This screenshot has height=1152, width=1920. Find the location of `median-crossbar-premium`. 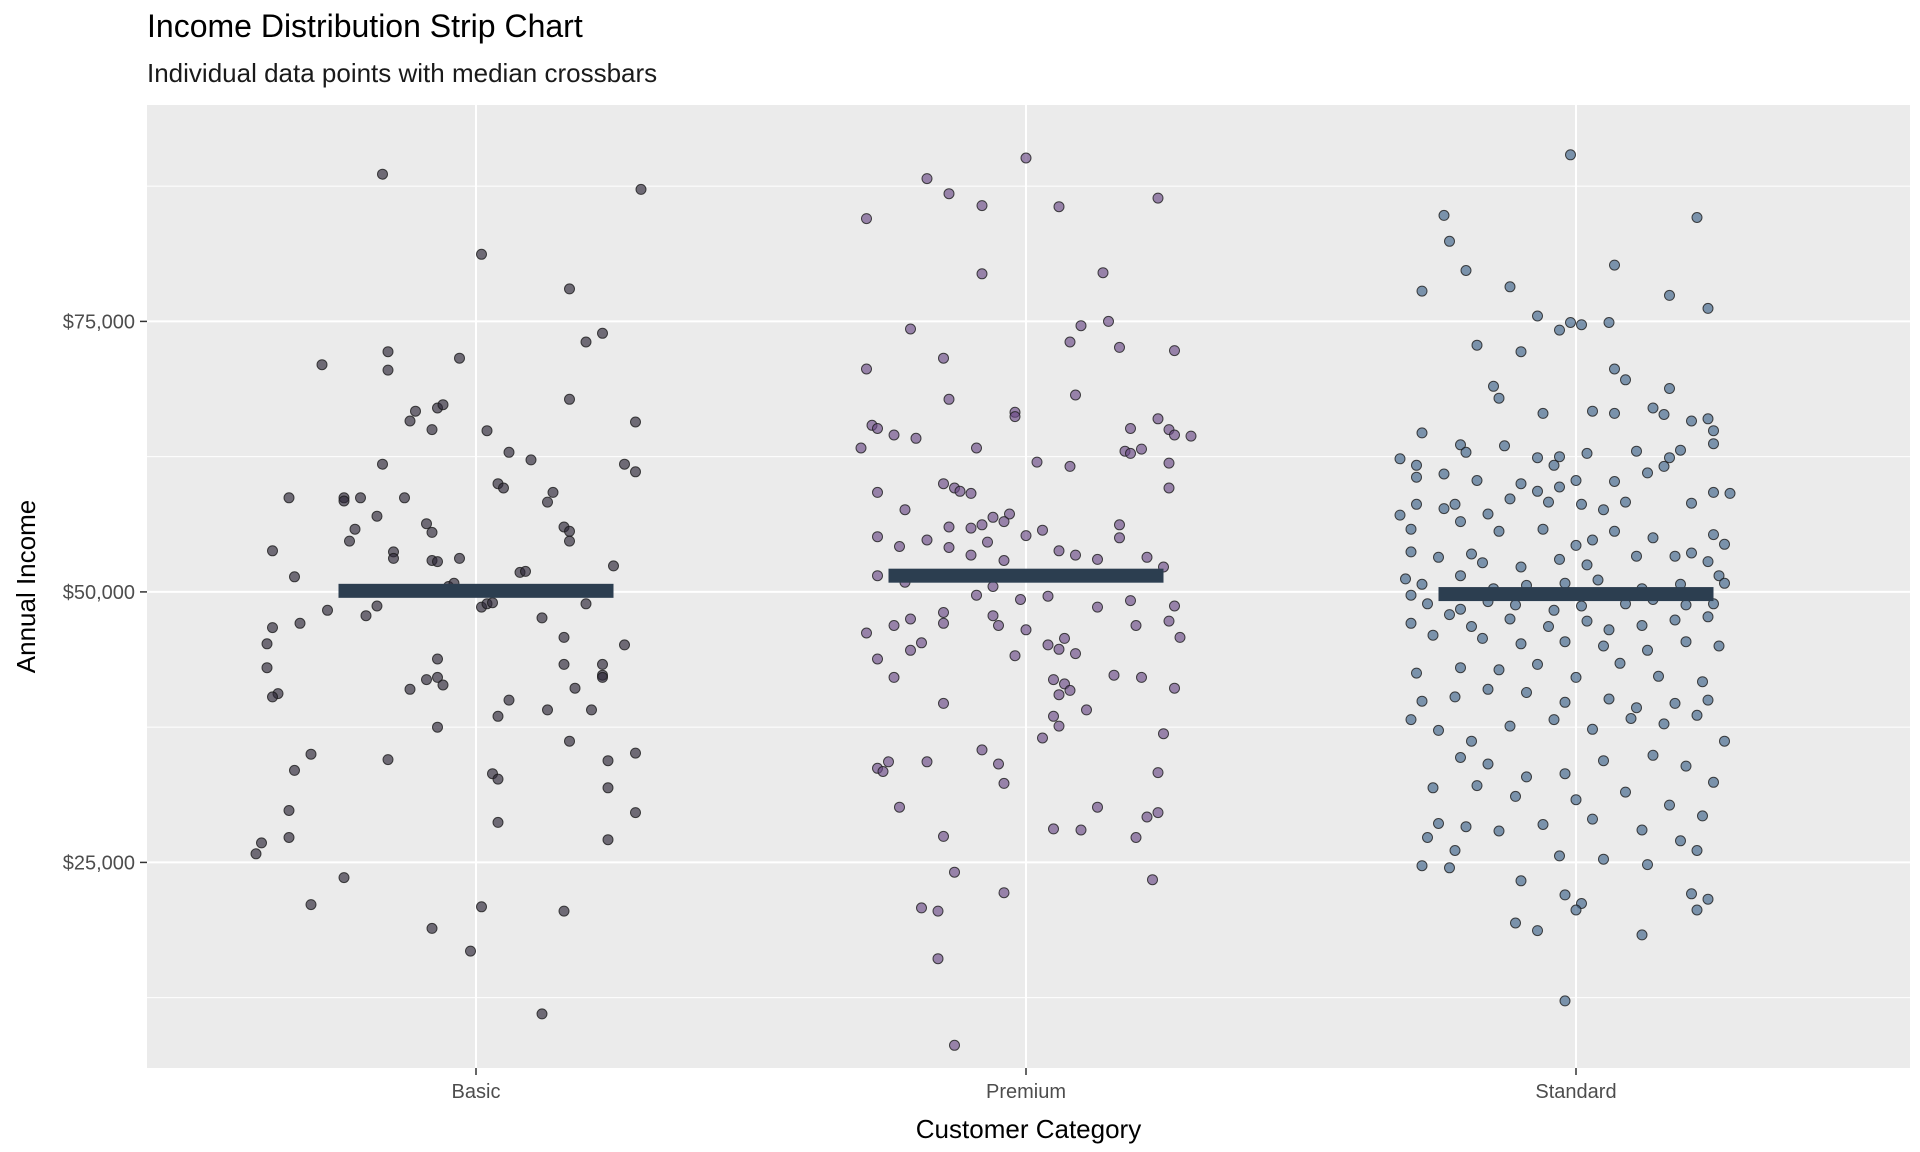

median-crossbar-premium is located at coordinates (1026, 575).